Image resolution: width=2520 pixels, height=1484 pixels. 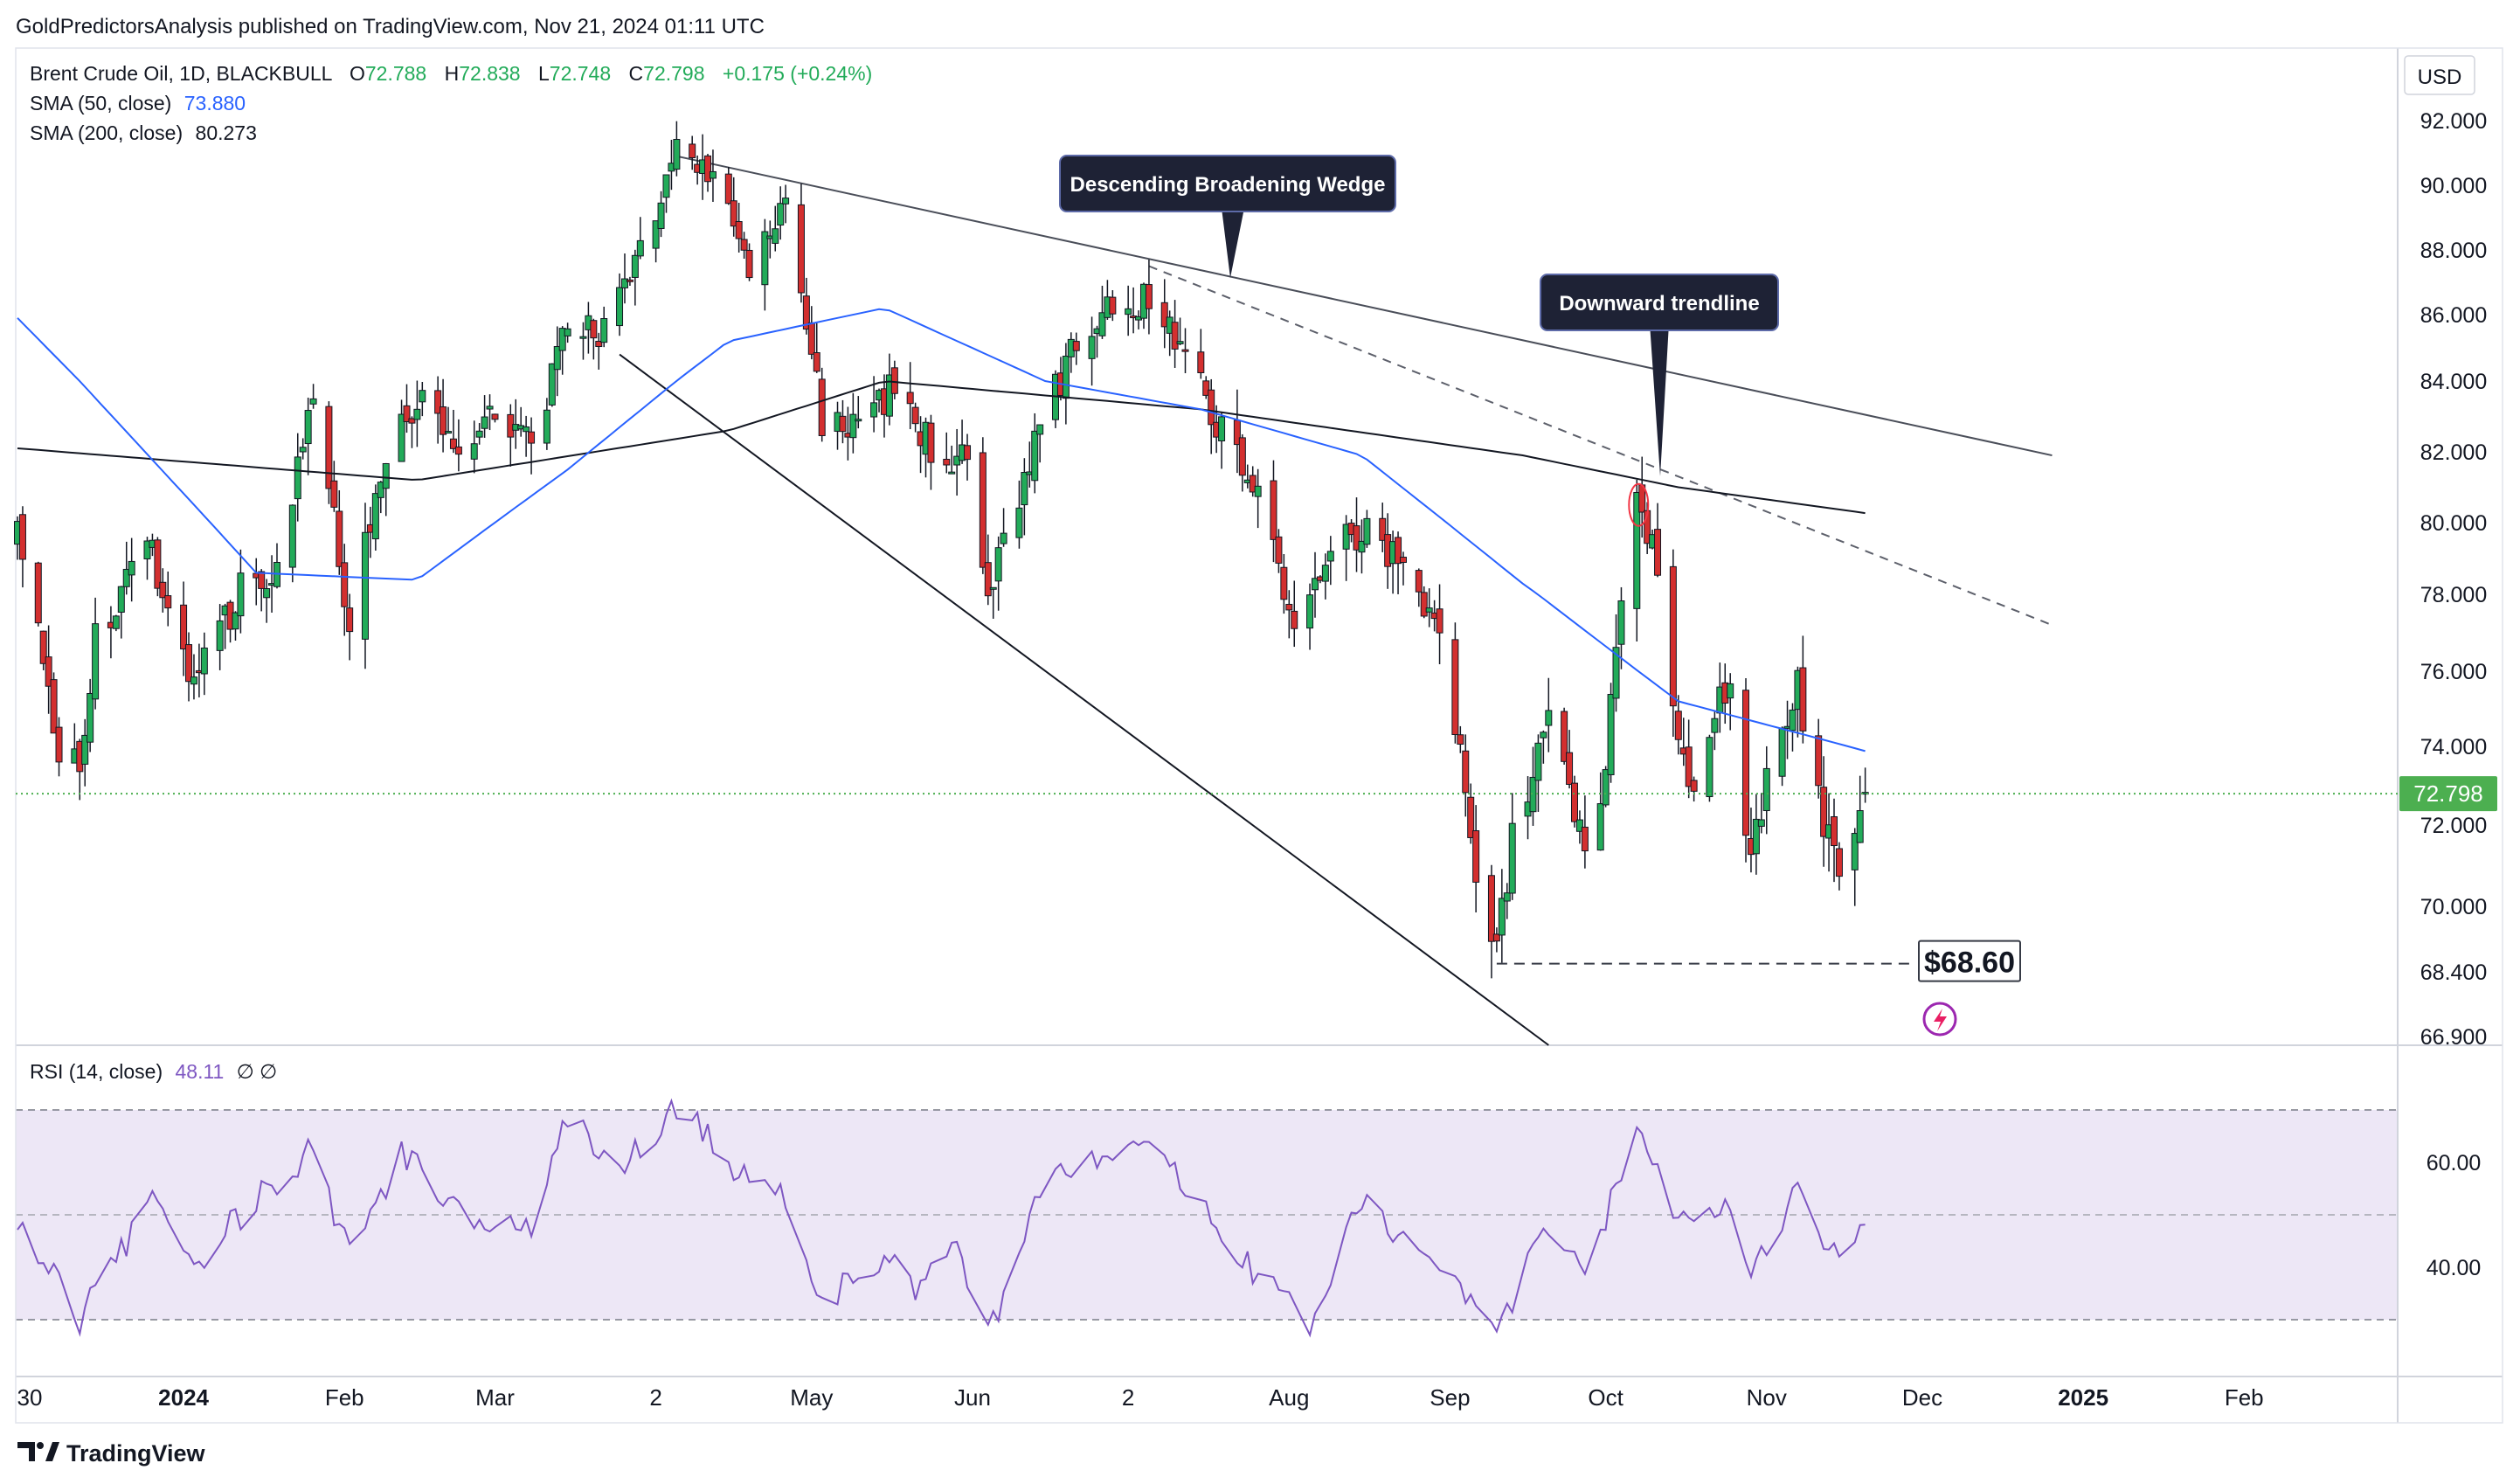 What do you see at coordinates (1767, 1397) in the screenshot?
I see `time-axis-label: Nov` at bounding box center [1767, 1397].